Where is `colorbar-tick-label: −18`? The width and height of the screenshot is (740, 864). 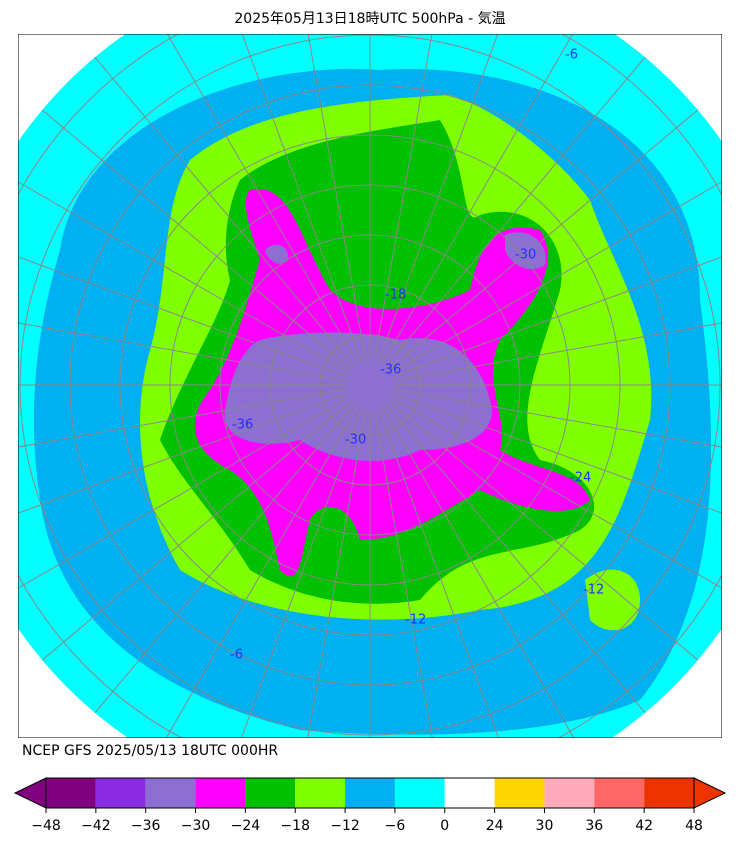 colorbar-tick-label: −18 is located at coordinates (295, 826).